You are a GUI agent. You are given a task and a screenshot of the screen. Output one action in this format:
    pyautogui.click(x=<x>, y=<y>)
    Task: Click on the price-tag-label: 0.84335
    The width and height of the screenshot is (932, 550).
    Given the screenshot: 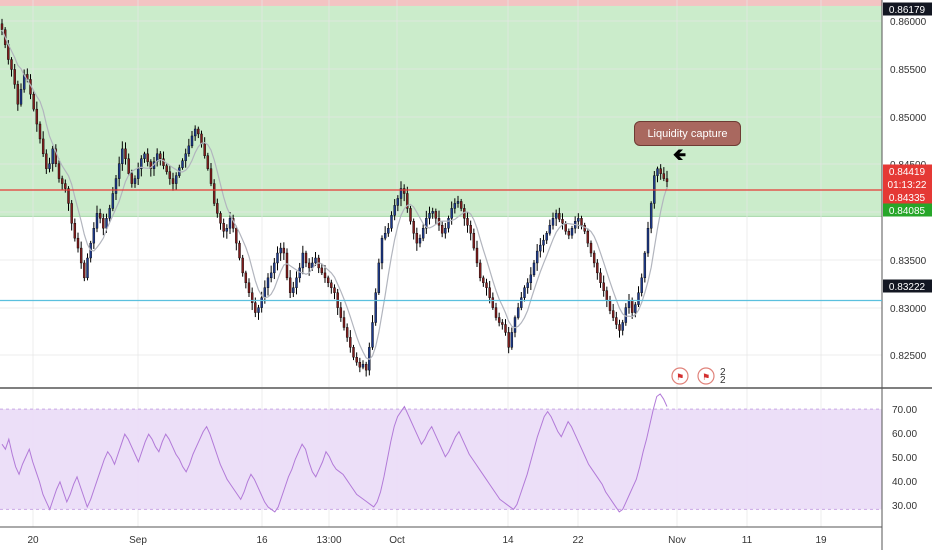 What is the action you would take?
    pyautogui.click(x=907, y=198)
    